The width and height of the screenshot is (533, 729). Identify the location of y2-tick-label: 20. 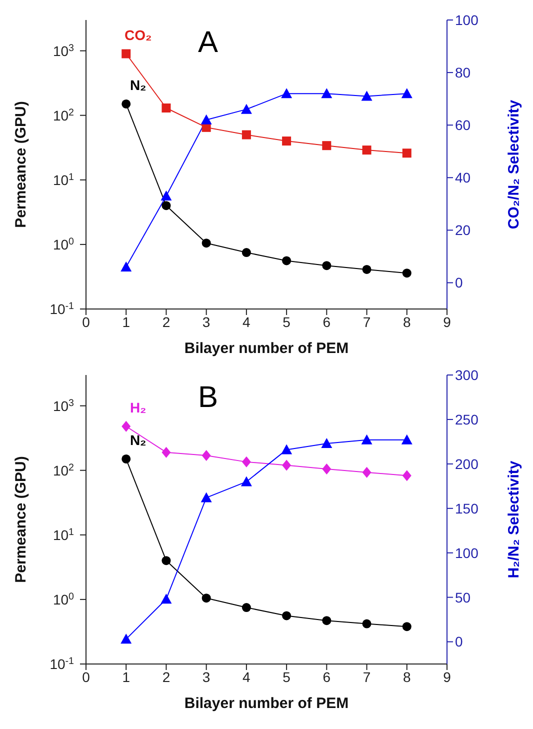
(463, 230).